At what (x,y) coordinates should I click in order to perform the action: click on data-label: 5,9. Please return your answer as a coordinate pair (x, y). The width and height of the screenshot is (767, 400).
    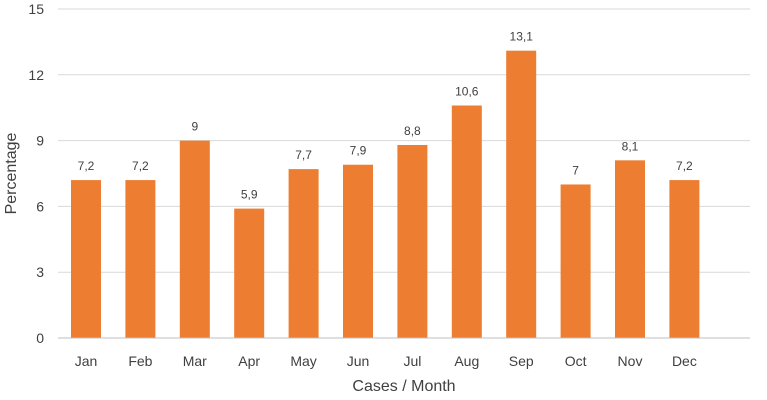
    Looking at the image, I should click on (249, 195).